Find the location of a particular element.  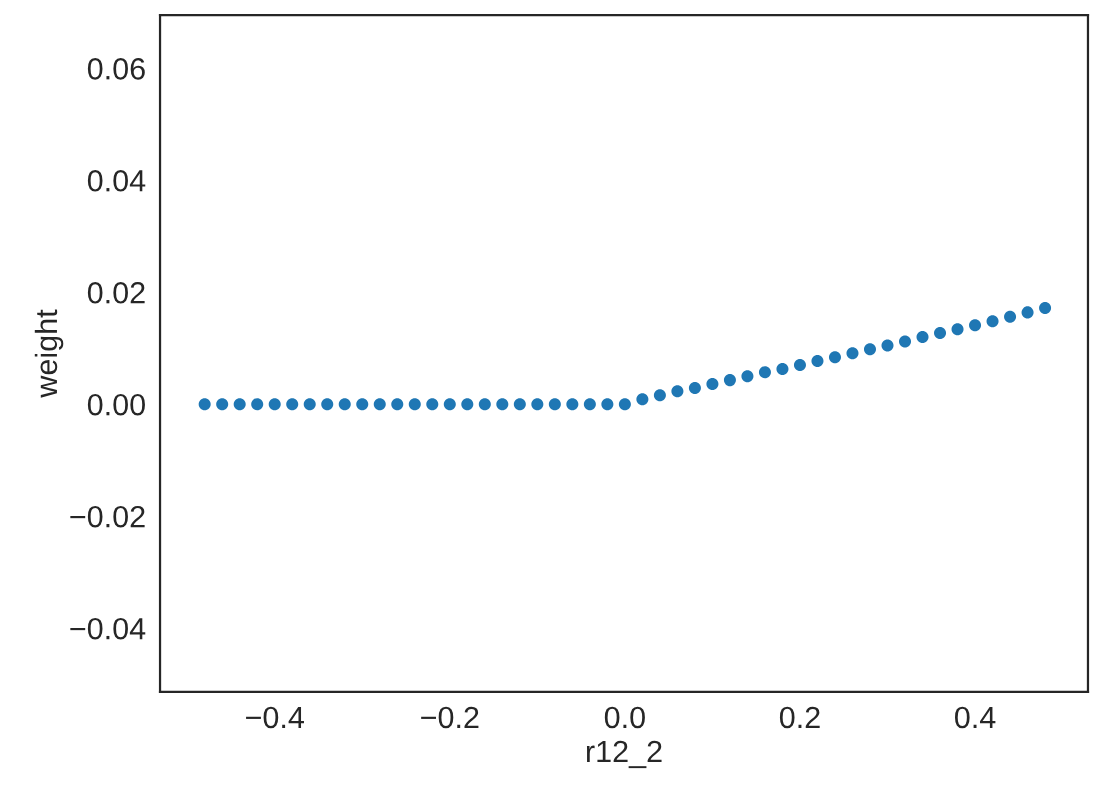

y-tick-label: 0.04 is located at coordinates (116, 180).